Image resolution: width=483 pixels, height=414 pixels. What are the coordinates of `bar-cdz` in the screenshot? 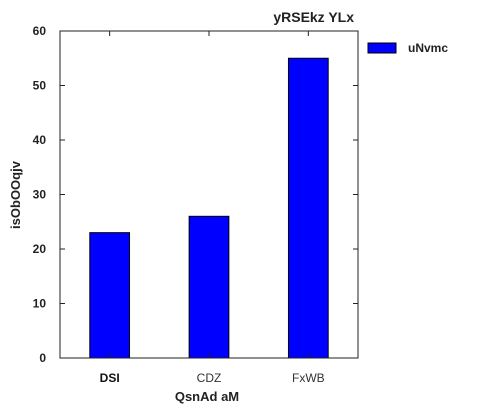 It's located at (209, 287).